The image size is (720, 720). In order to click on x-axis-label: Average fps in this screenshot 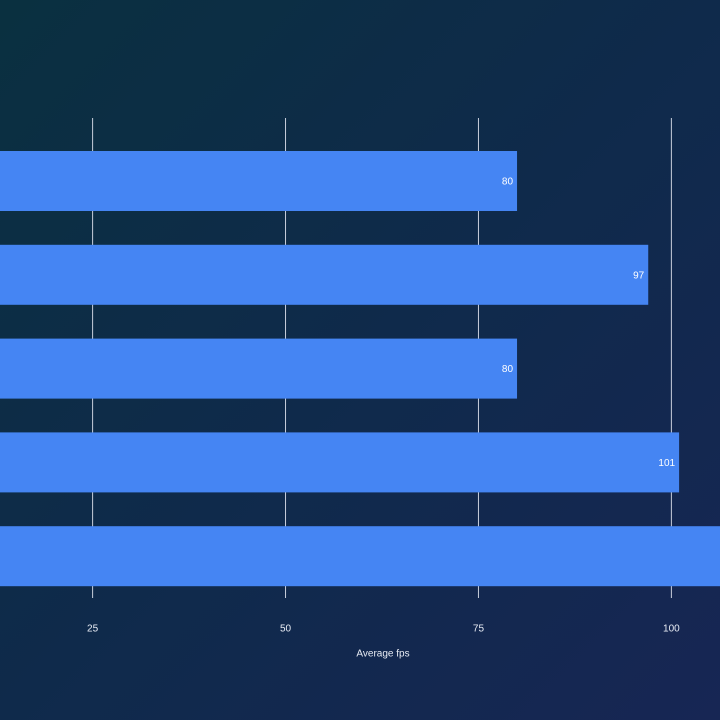, I will do `click(382, 654)`.